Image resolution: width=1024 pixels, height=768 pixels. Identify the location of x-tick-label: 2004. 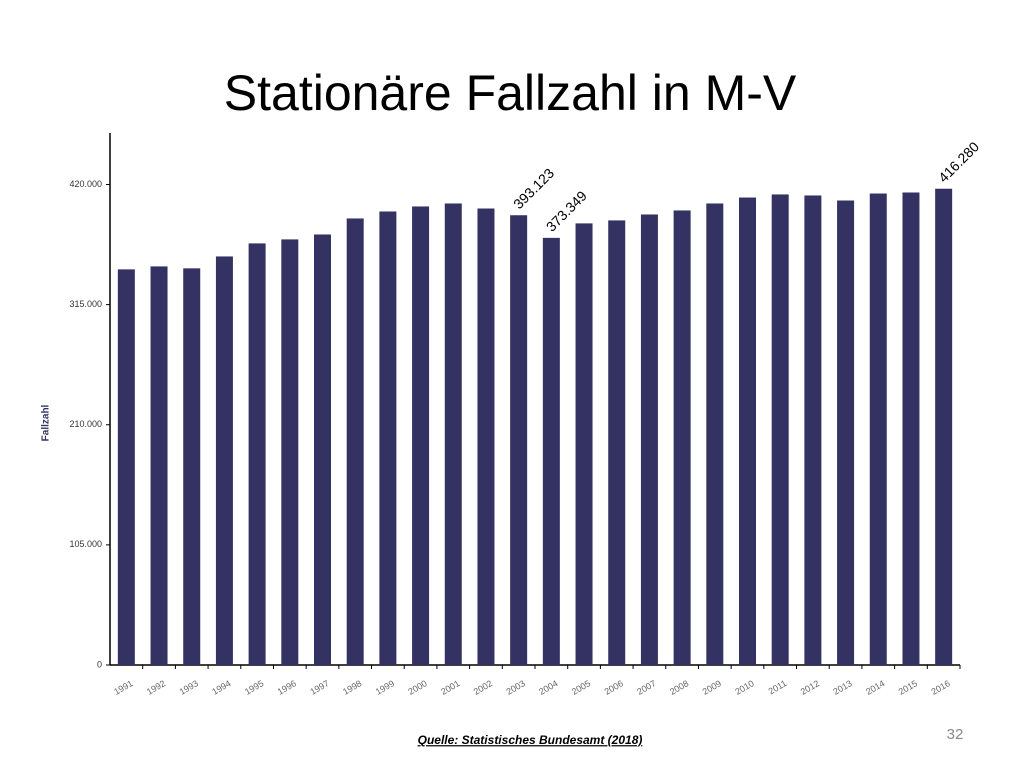
(548, 687).